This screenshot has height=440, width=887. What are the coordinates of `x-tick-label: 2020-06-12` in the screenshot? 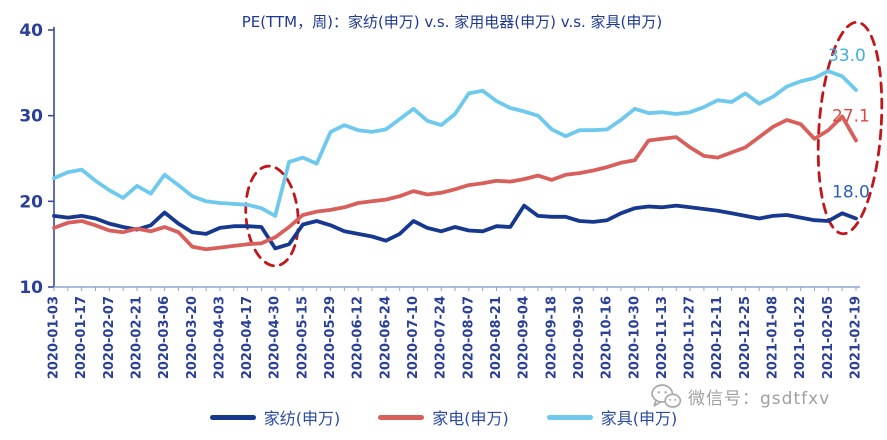 It's located at (358, 337).